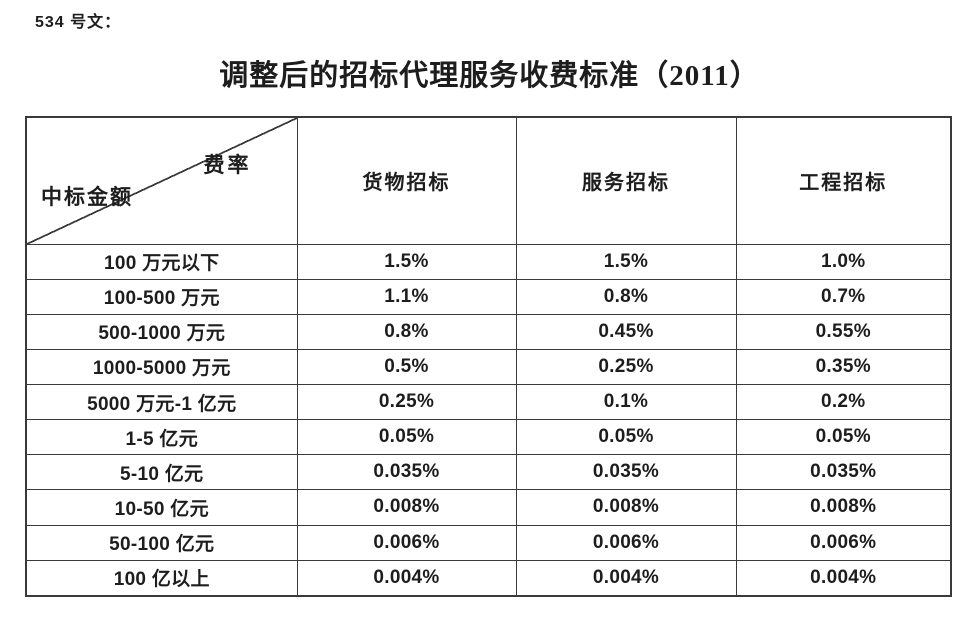 This screenshot has width=979, height=629. I want to click on column-header-3: 工程招标, so click(843, 180).